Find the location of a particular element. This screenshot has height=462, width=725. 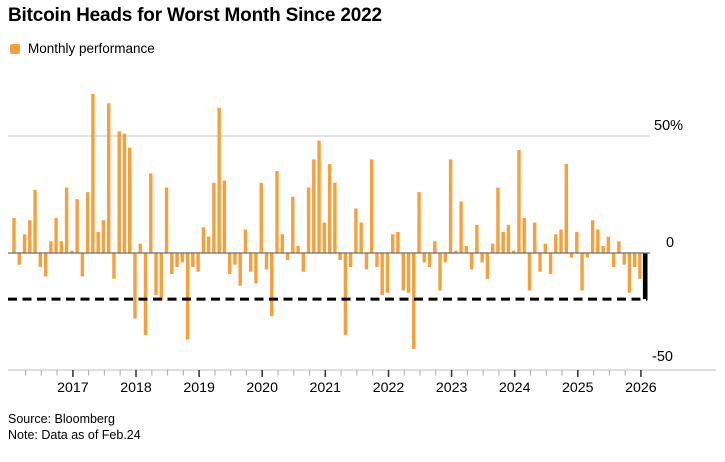

x-axis-year-label: 2018 is located at coordinates (136, 388).